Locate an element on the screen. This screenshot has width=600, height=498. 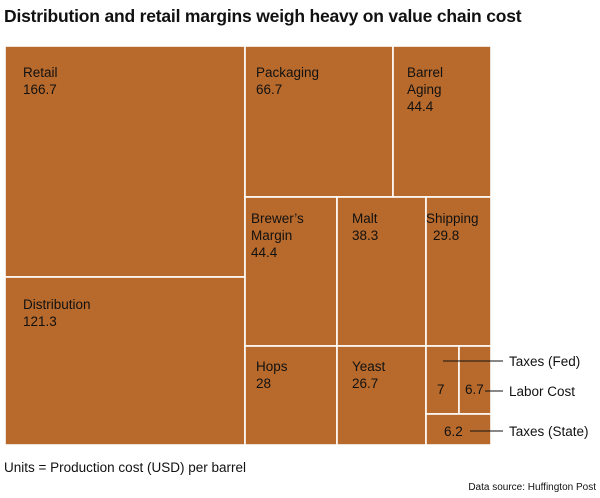
cell-value-brewers-margin: 44.4 is located at coordinates (264, 252).